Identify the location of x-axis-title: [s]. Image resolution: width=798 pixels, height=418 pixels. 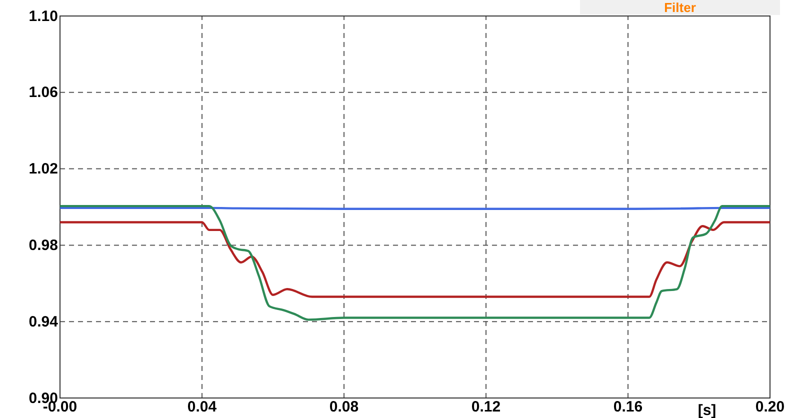
(707, 410).